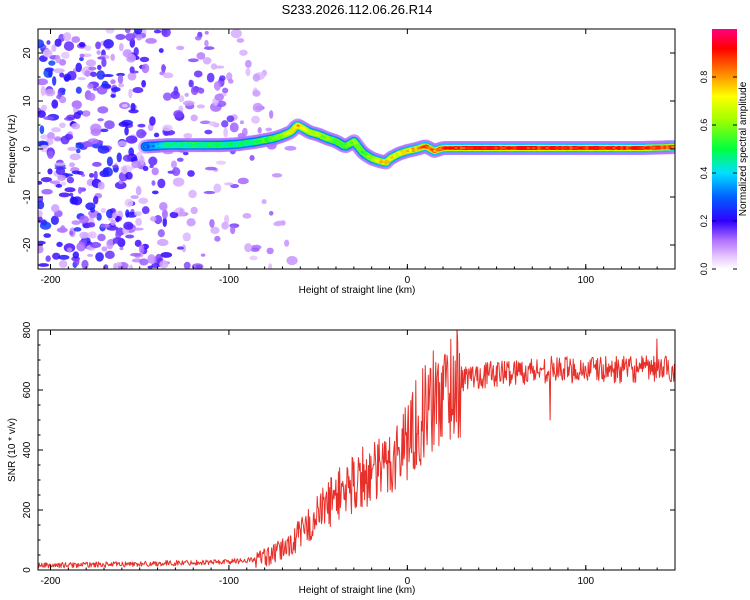 The width and height of the screenshot is (750, 600). What do you see at coordinates (357, 290) in the screenshot?
I see `spectrogram-xlabel: Height of straight line (km)` at bounding box center [357, 290].